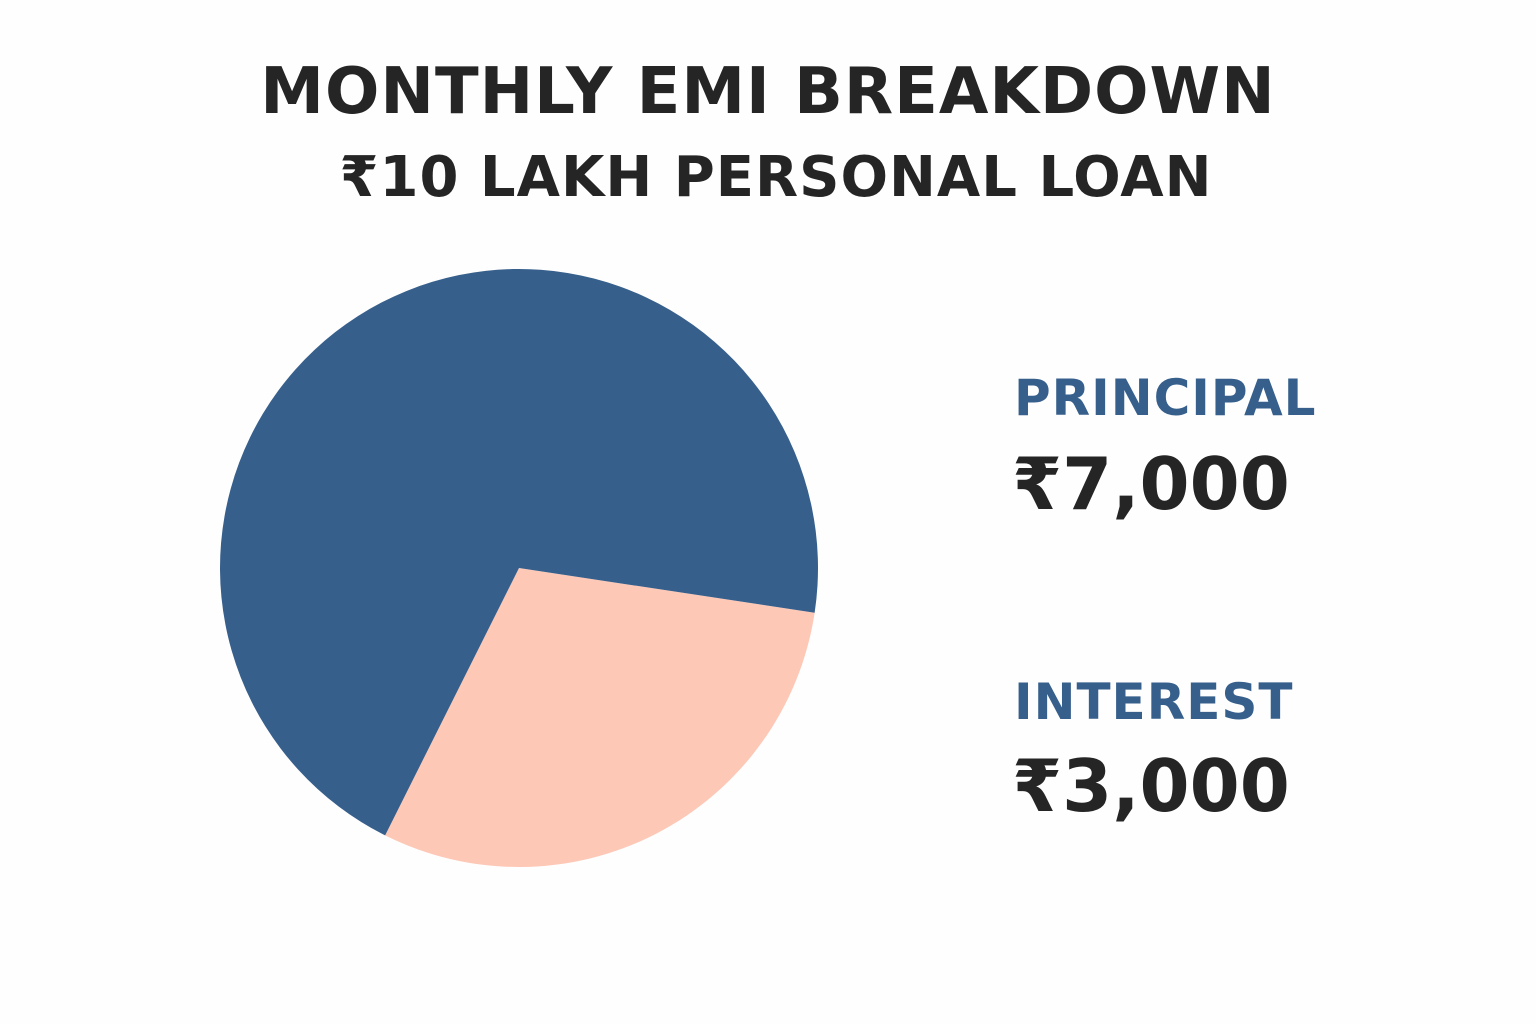 Image resolution: width=1536 pixels, height=1024 pixels. What do you see at coordinates (600, 717) in the screenshot?
I see `pie-slice-interest` at bounding box center [600, 717].